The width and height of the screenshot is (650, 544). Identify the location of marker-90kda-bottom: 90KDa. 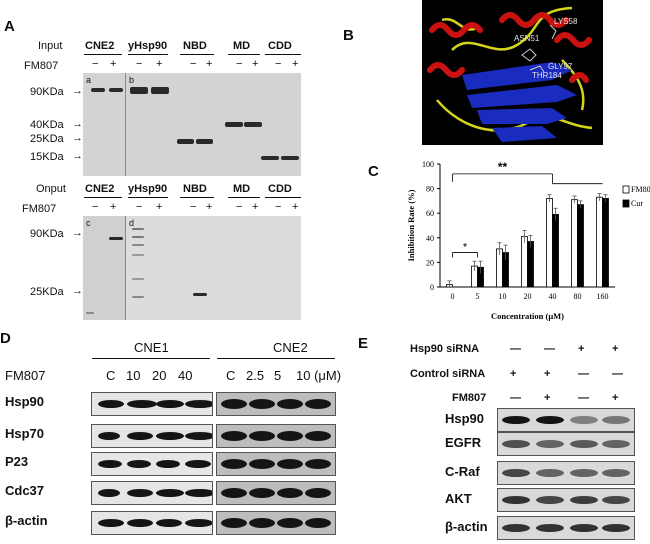
(47, 234).